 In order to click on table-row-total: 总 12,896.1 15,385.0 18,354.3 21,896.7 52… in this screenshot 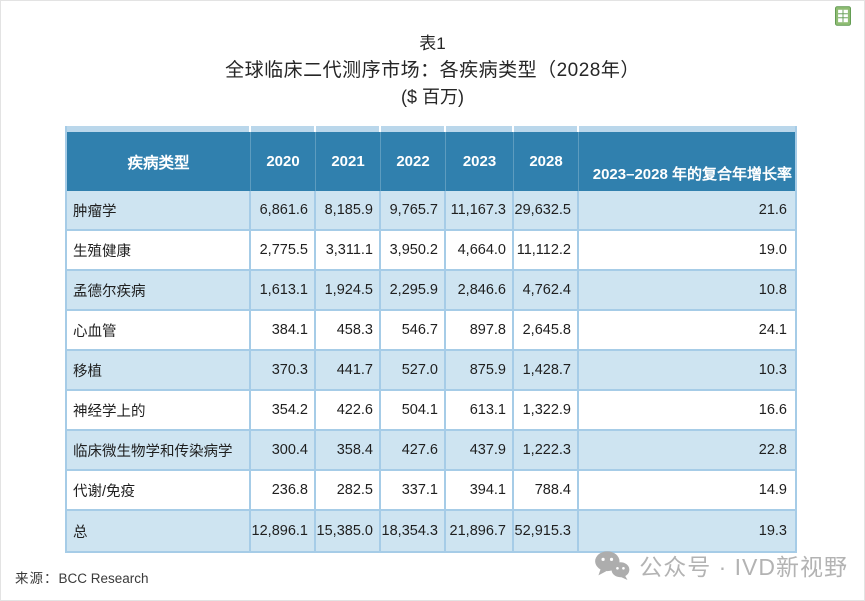, I will do `click(431, 531)`.